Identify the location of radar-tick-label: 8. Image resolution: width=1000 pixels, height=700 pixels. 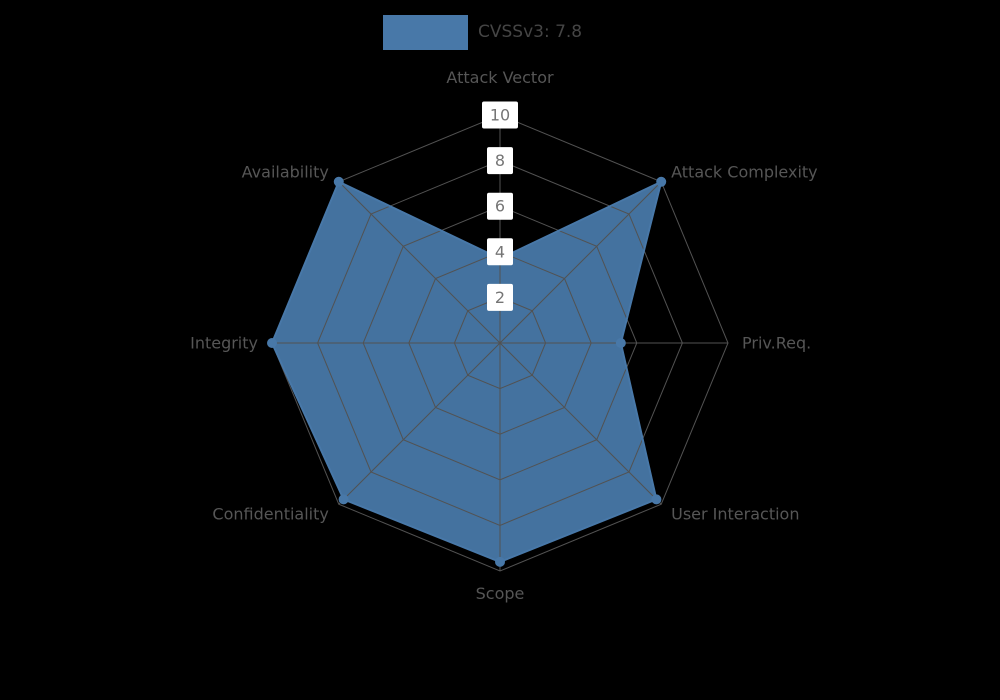
(500, 160).